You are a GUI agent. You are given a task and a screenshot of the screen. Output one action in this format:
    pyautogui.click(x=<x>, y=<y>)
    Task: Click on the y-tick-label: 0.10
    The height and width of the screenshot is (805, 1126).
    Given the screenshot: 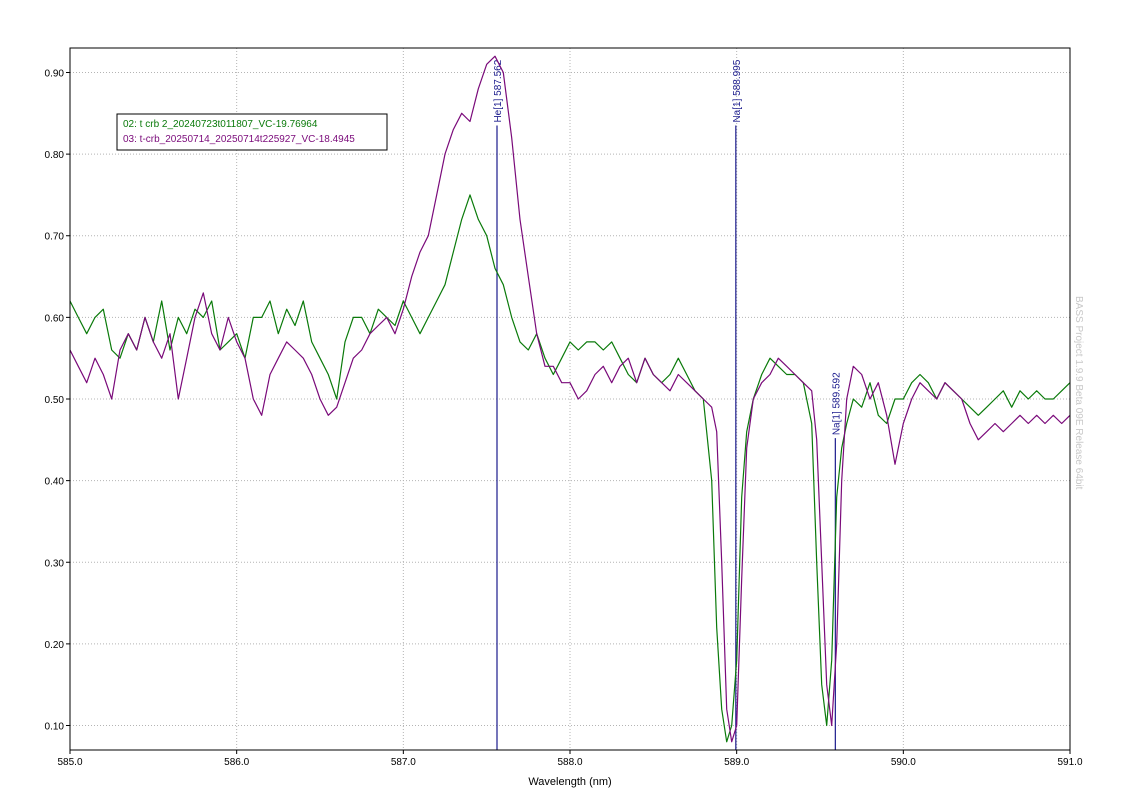 What is the action you would take?
    pyautogui.click(x=55, y=727)
    